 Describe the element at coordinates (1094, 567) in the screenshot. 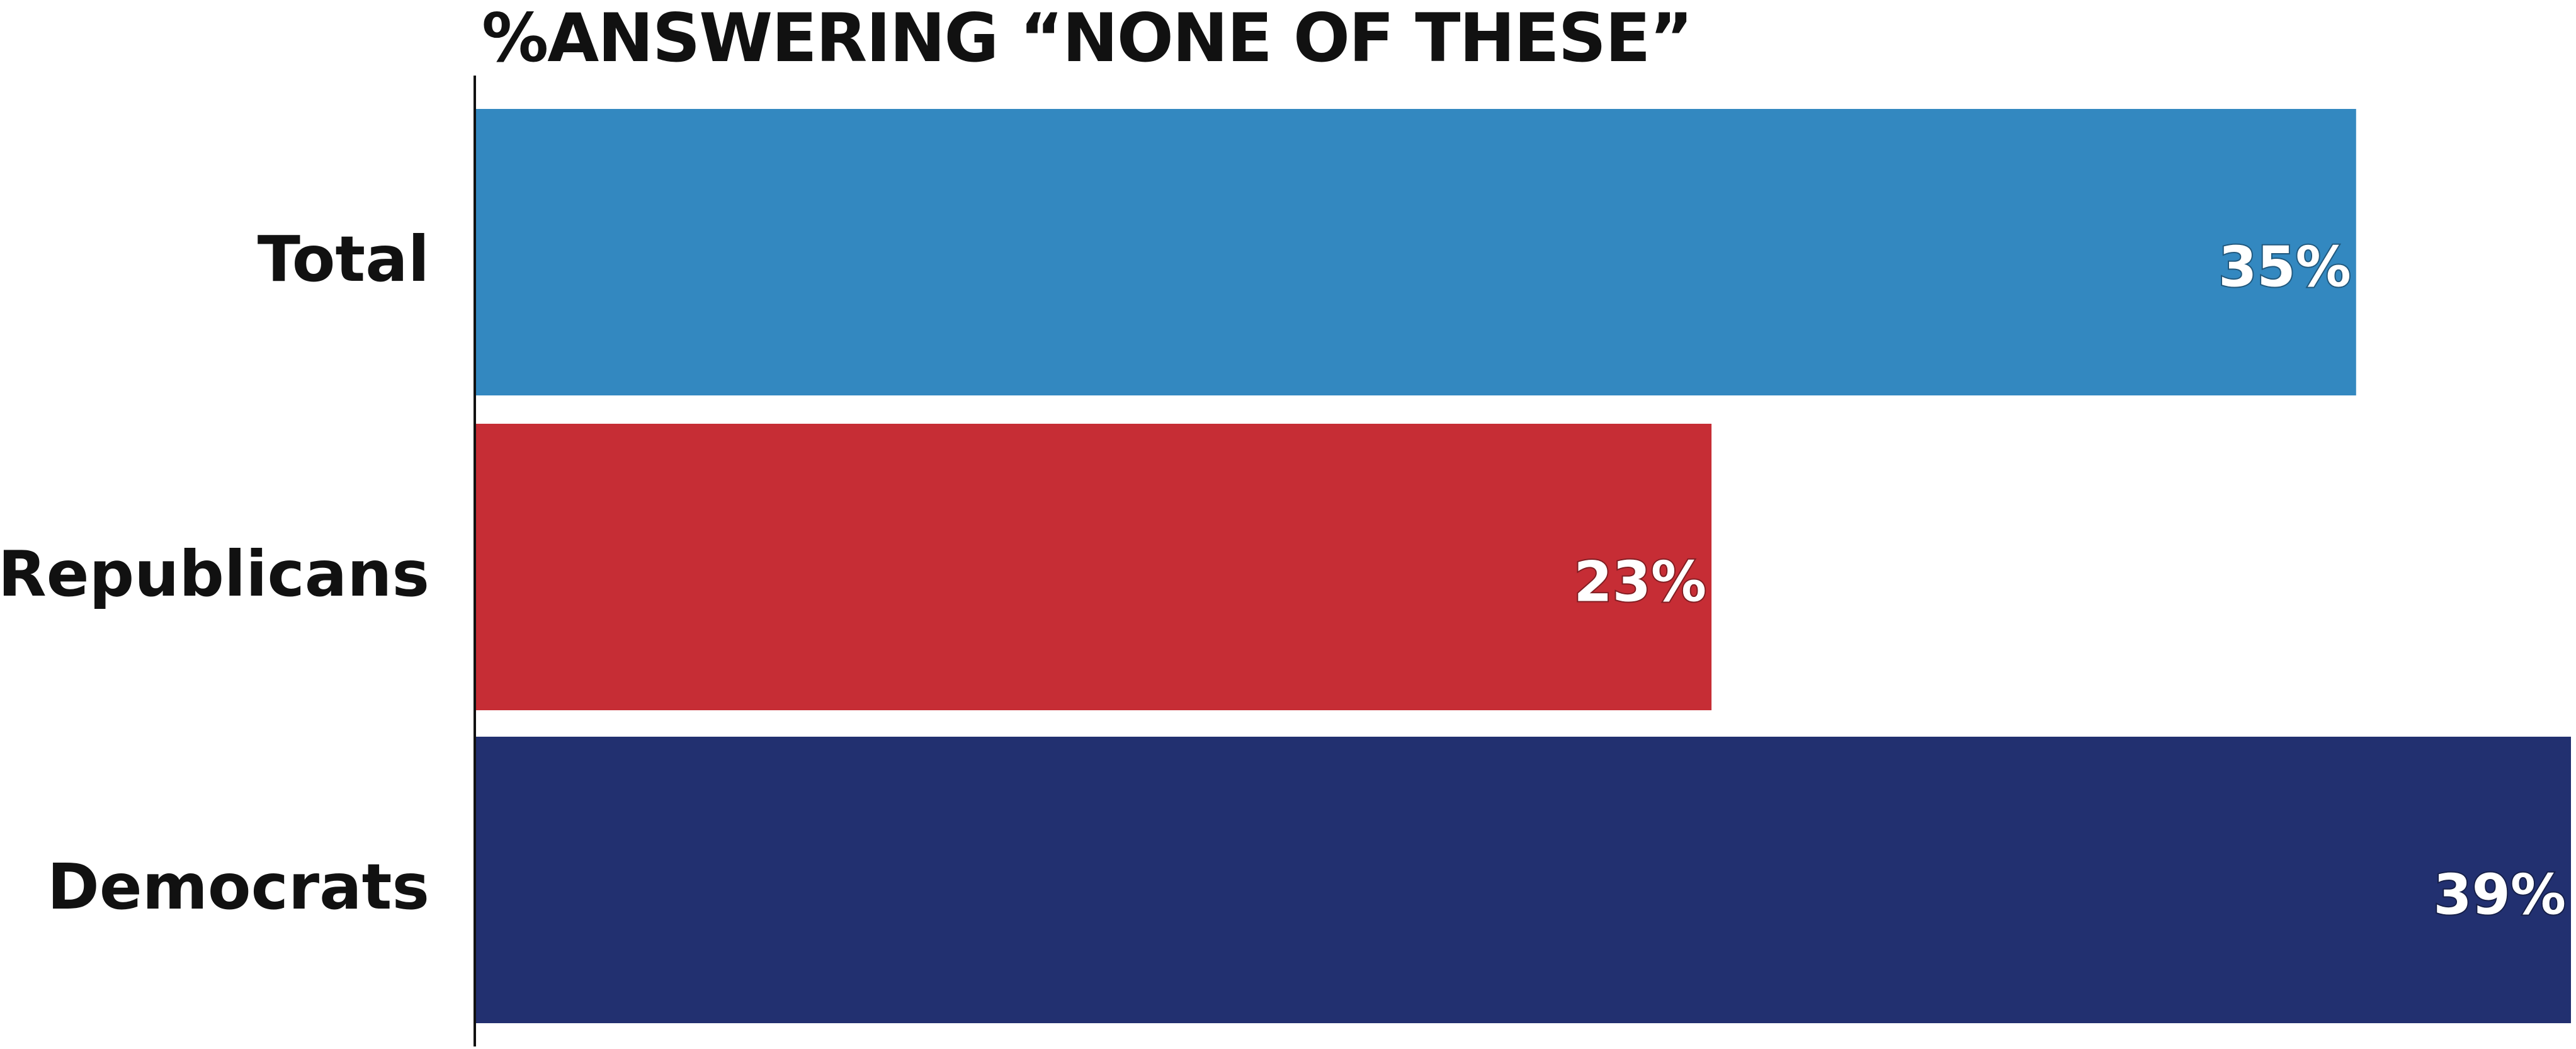

I see `bar-republicans` at that location.